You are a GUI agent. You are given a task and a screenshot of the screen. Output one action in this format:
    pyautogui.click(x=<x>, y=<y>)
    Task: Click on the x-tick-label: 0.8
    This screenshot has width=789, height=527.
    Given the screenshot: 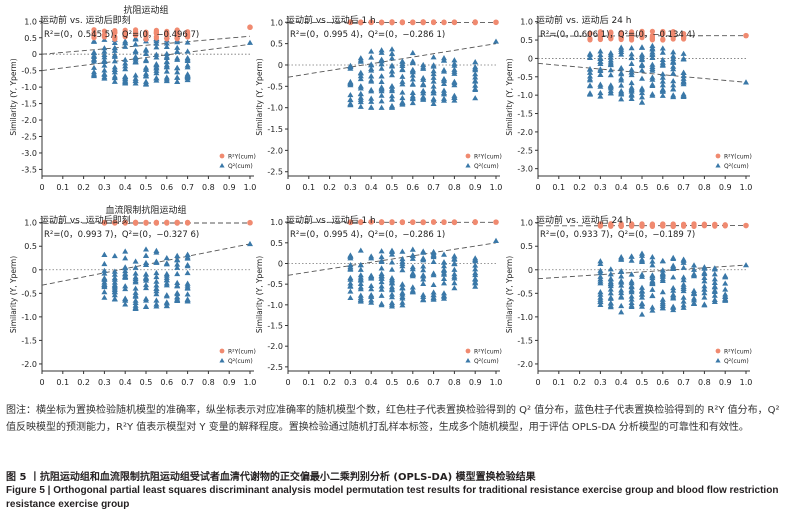 What is the action you would take?
    pyautogui.click(x=704, y=187)
    